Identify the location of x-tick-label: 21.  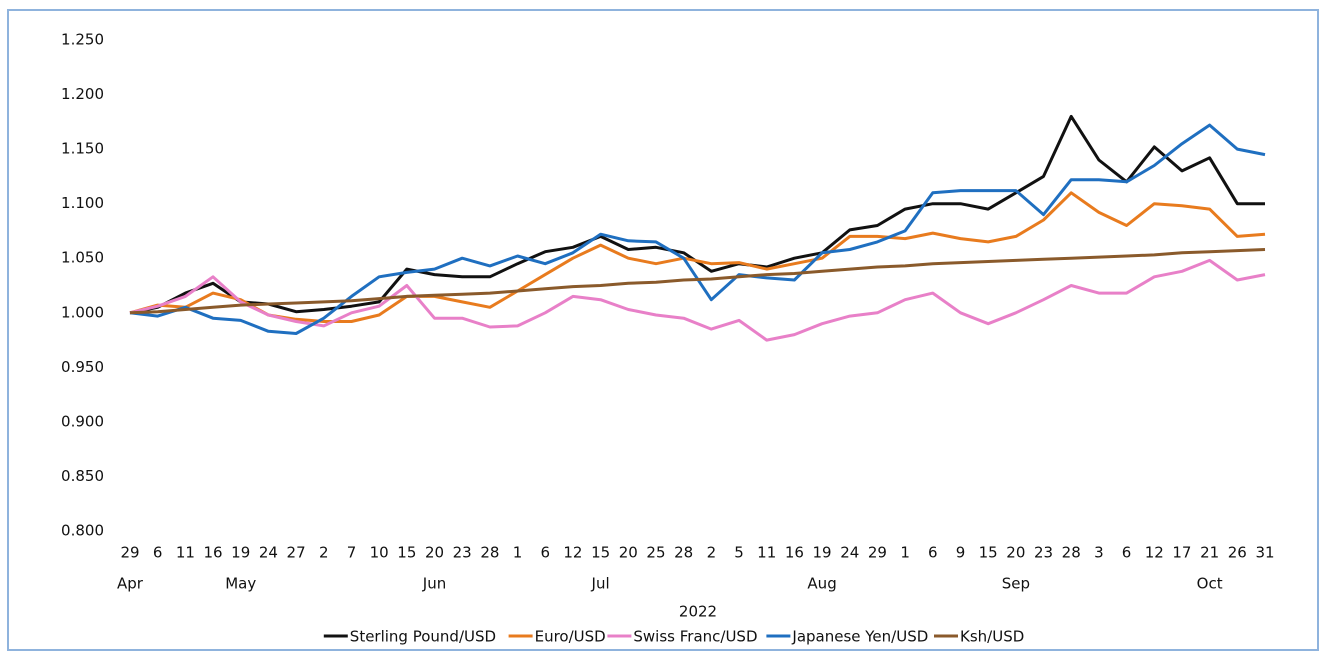
(1209, 553).